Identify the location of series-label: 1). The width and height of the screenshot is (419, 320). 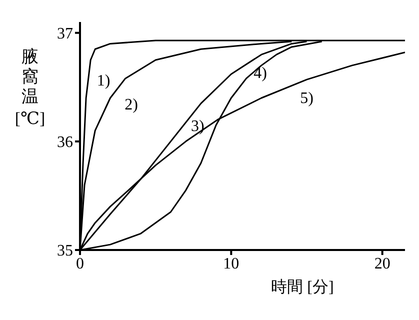
(103, 81).